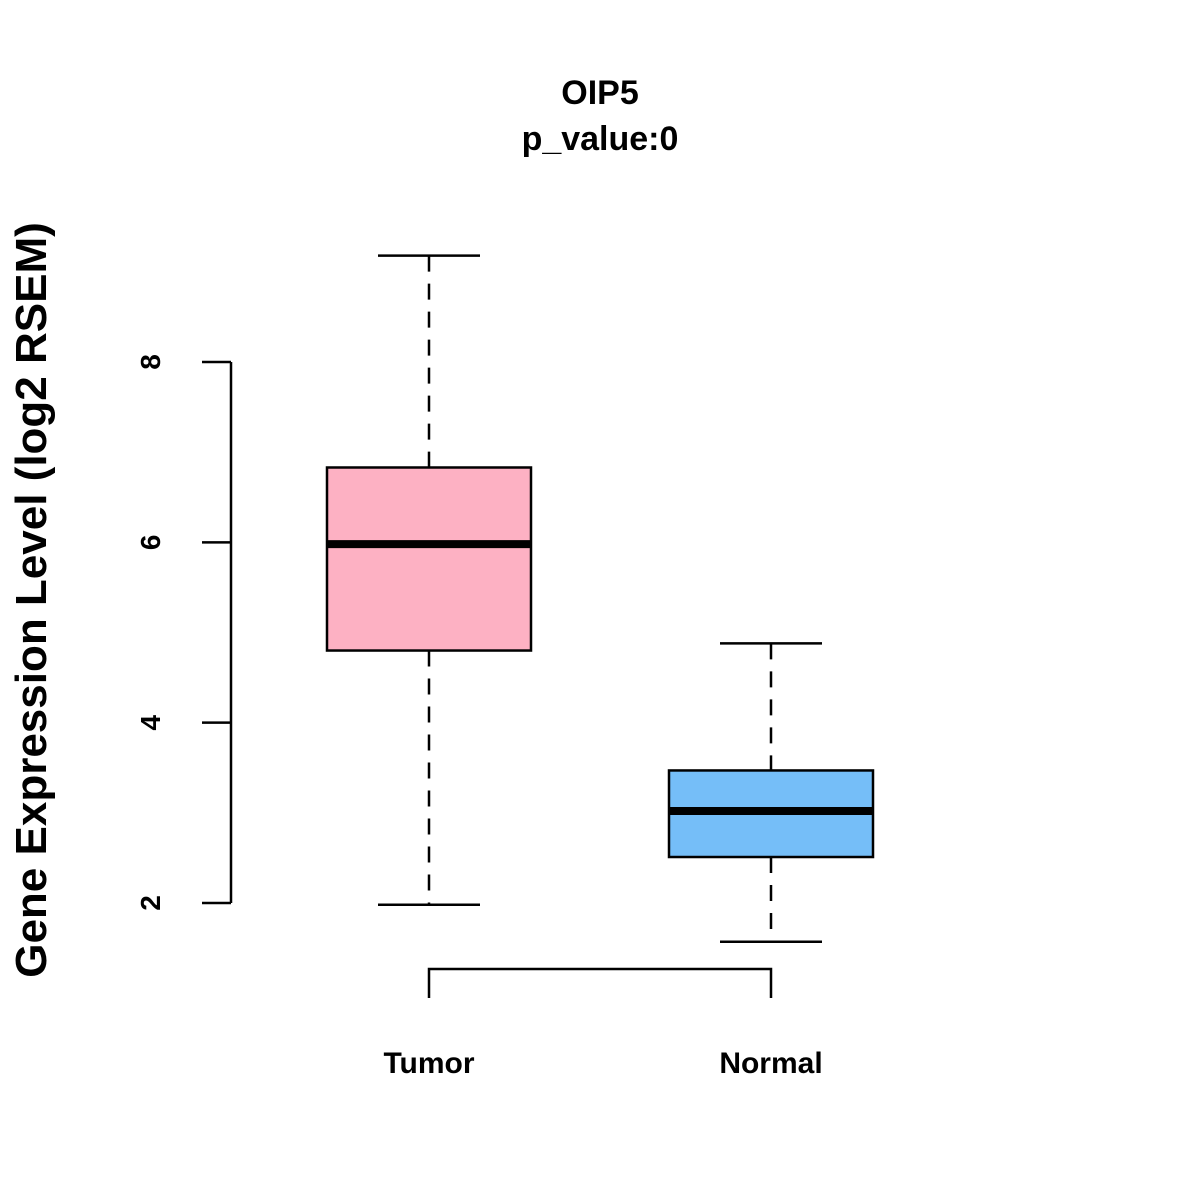 The width and height of the screenshot is (1200, 1200). I want to click on chart-title: OIP5, so click(599, 93).